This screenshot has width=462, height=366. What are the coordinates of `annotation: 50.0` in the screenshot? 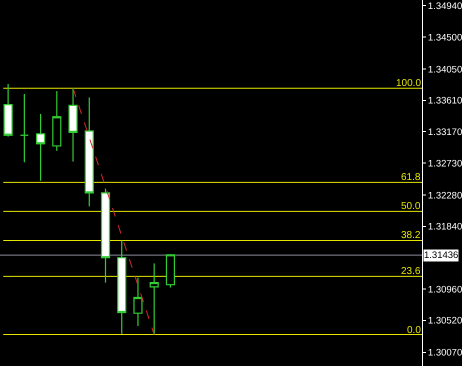 It's located at (411, 206).